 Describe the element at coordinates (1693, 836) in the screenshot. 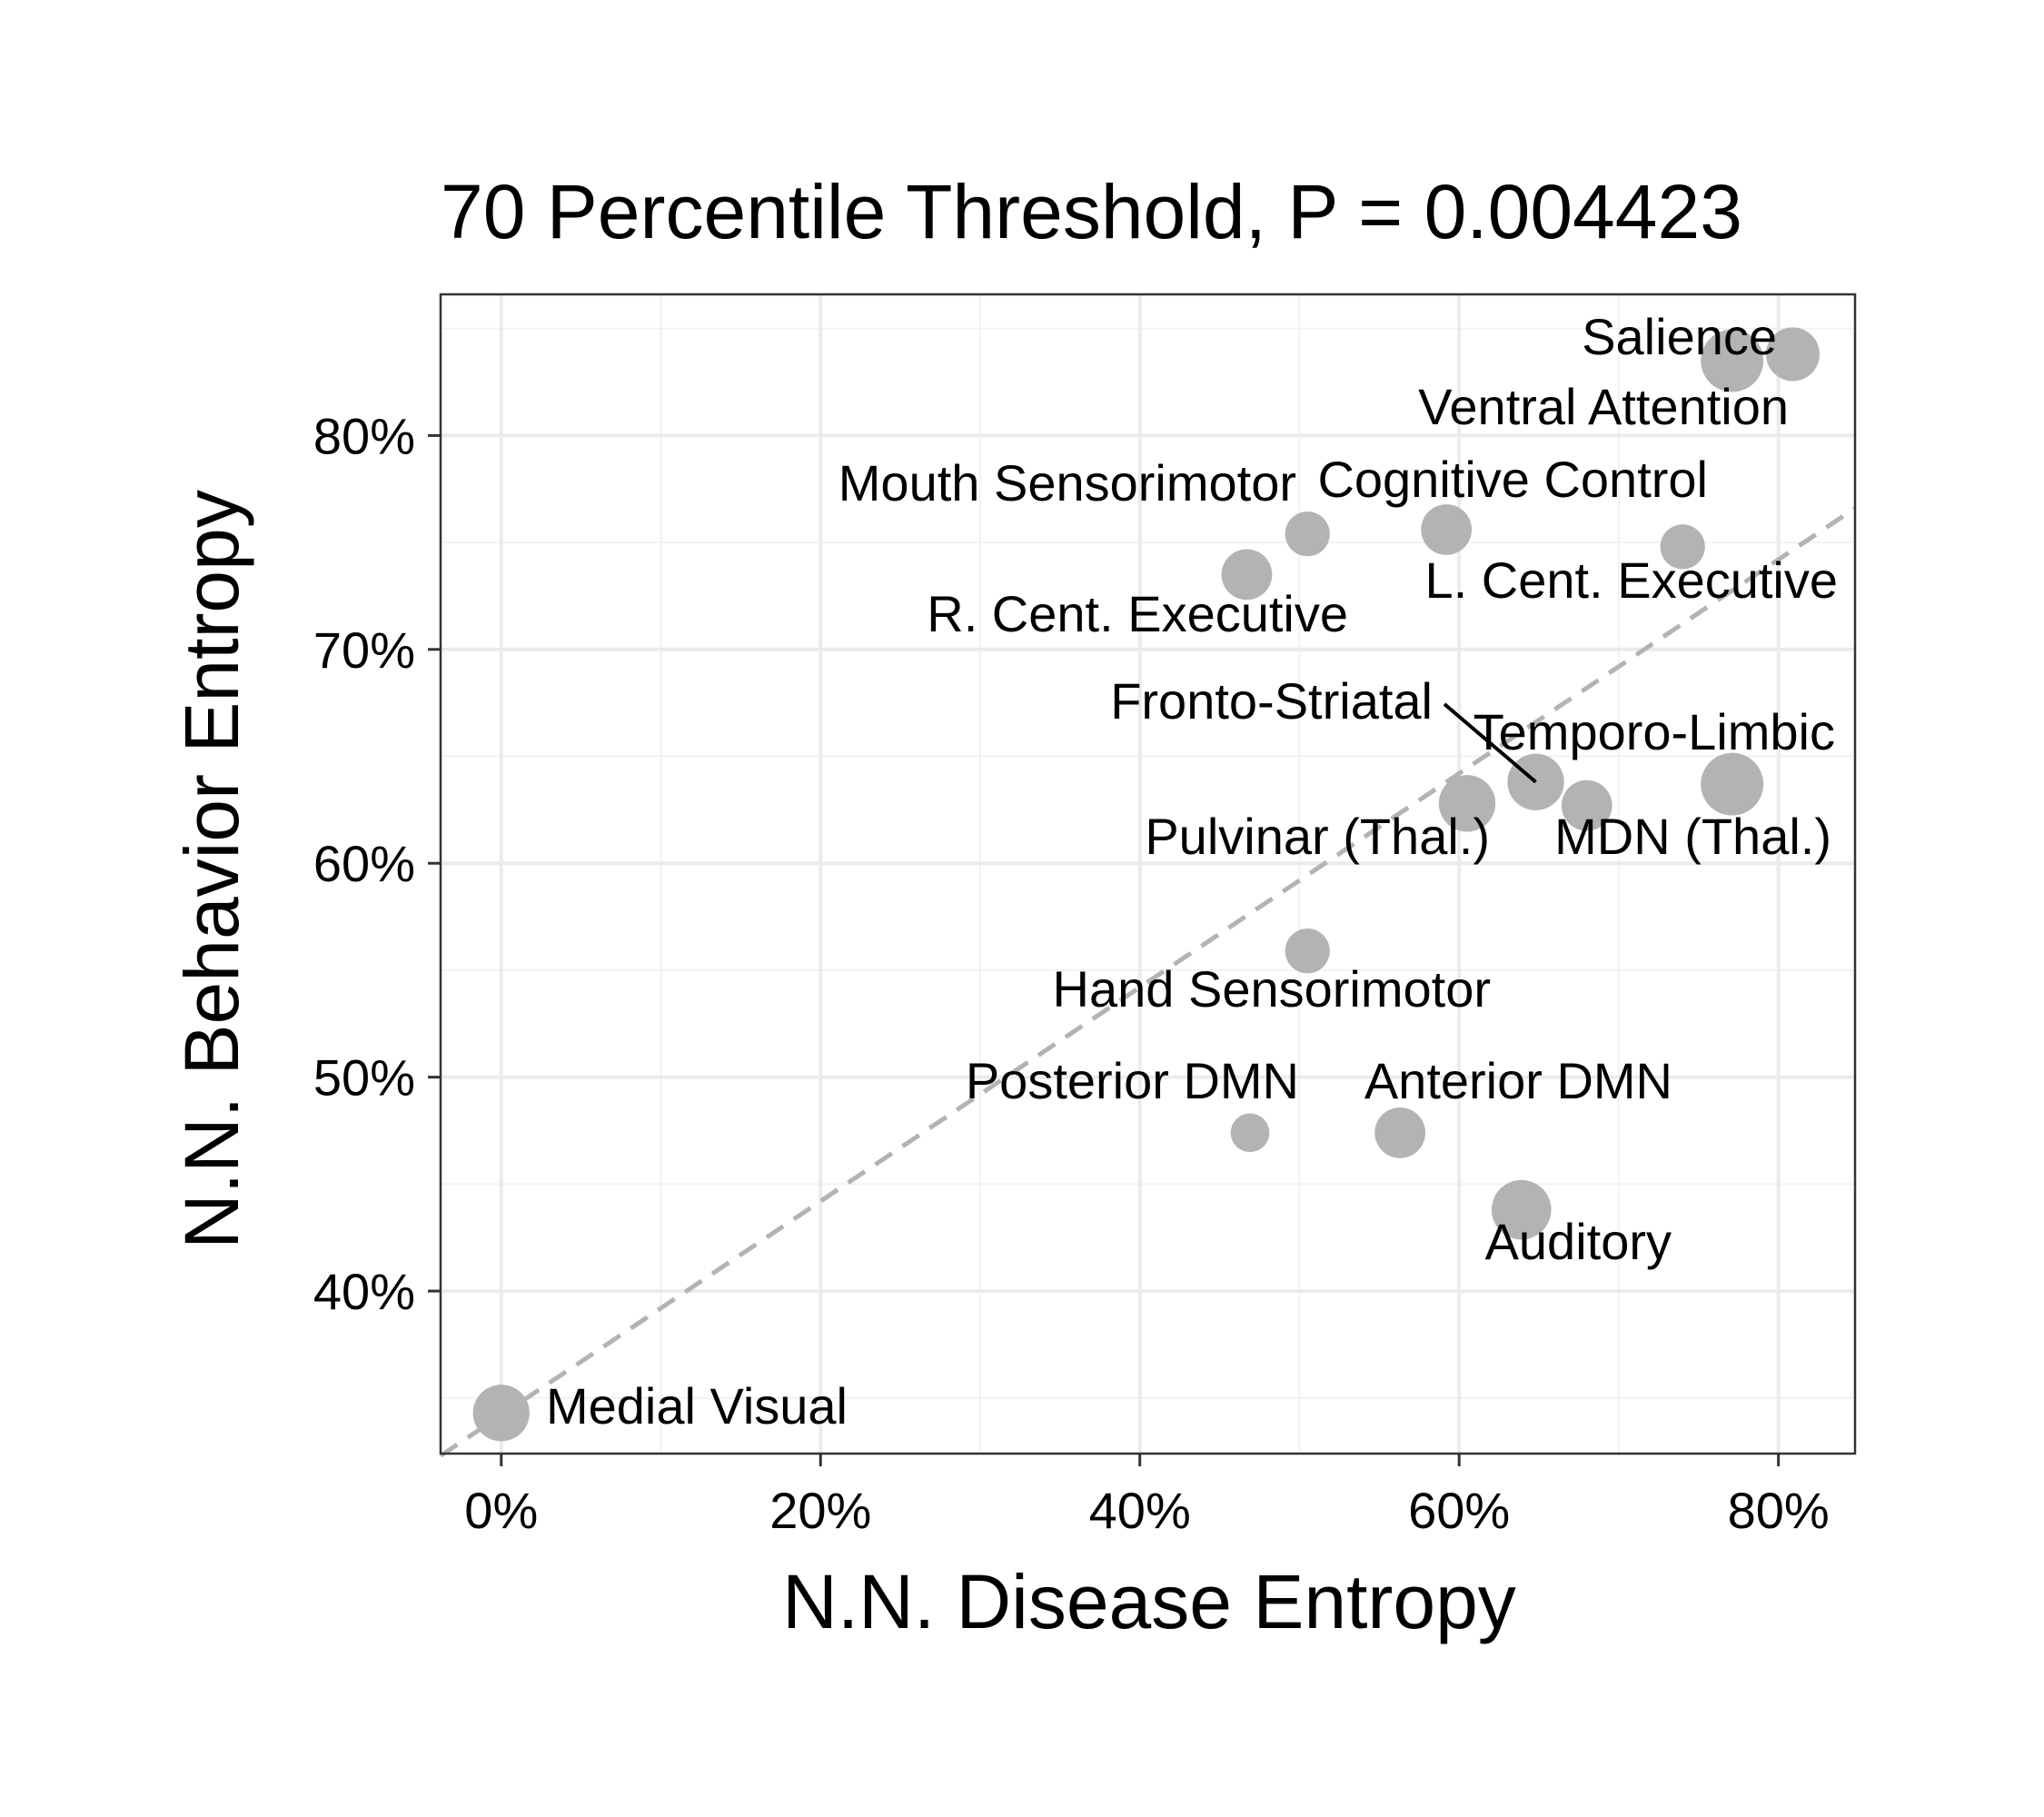

I see `label-mdn-thal: MDN (Thal.)` at that location.